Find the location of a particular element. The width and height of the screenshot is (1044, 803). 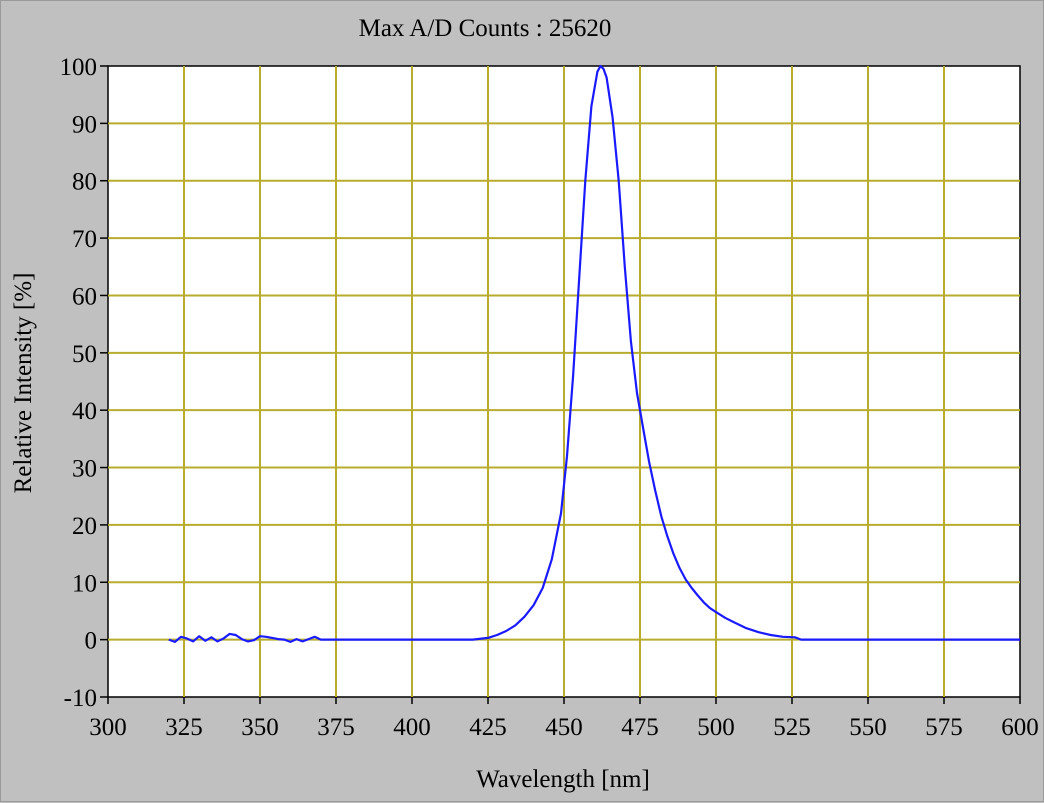

y-axis-title: Relative Intensity [%] is located at coordinates (23, 383).